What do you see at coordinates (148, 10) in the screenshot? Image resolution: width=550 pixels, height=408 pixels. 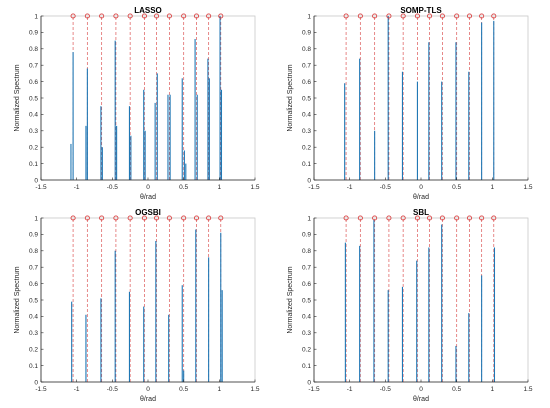 I see `chart-title: LASSO` at bounding box center [148, 10].